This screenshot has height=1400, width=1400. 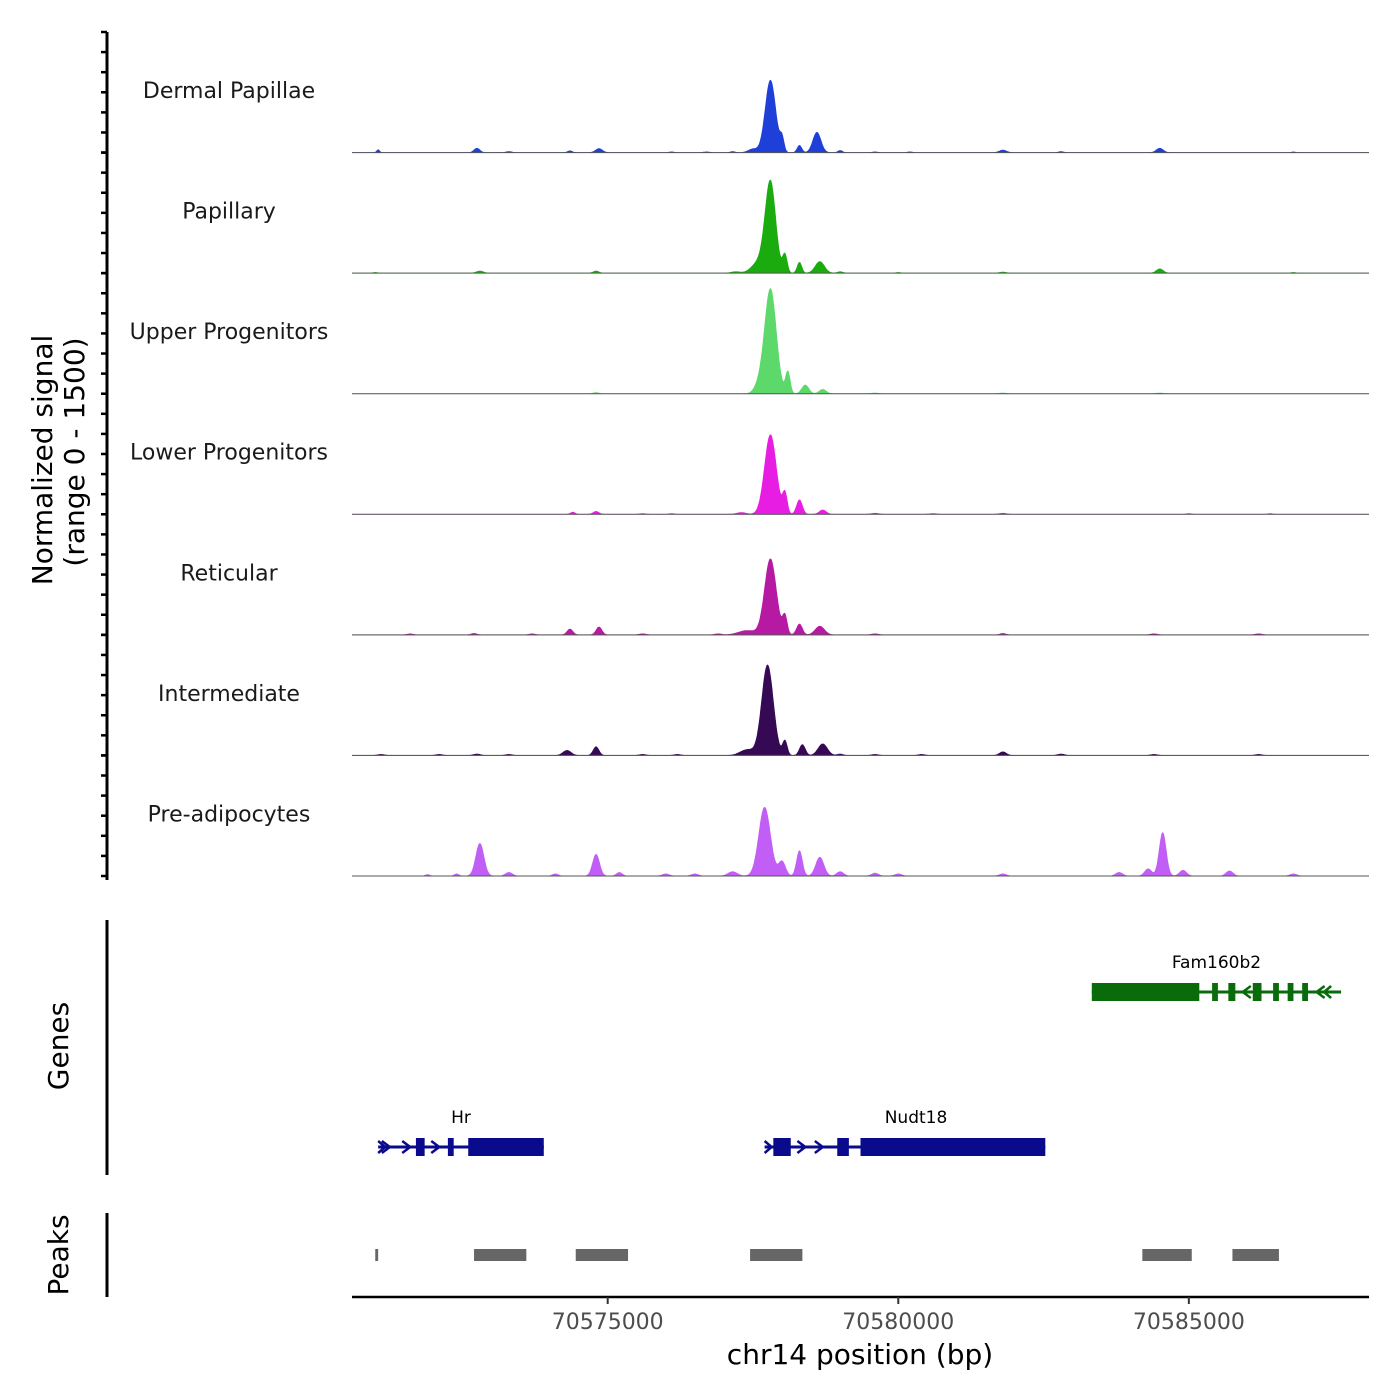 I want to click on gene-label-hr: Hr, so click(x=461, y=1118).